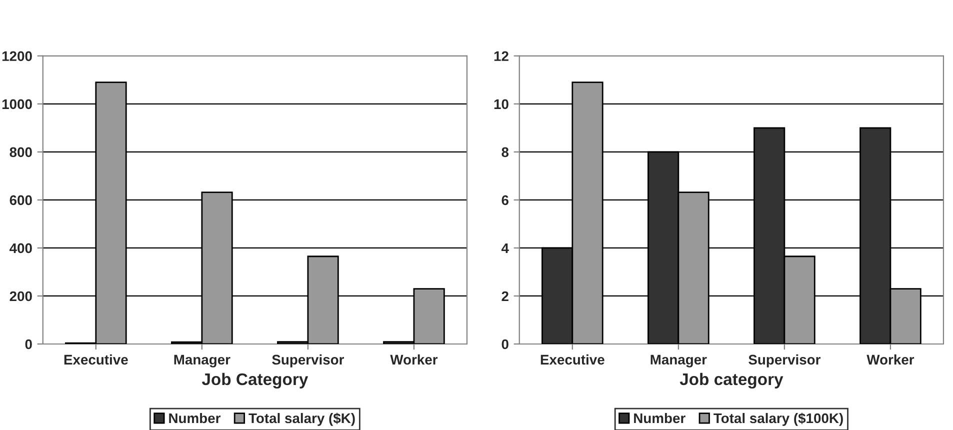 The image size is (953, 430). I want to click on y-tick-label: 8, so click(505, 152).